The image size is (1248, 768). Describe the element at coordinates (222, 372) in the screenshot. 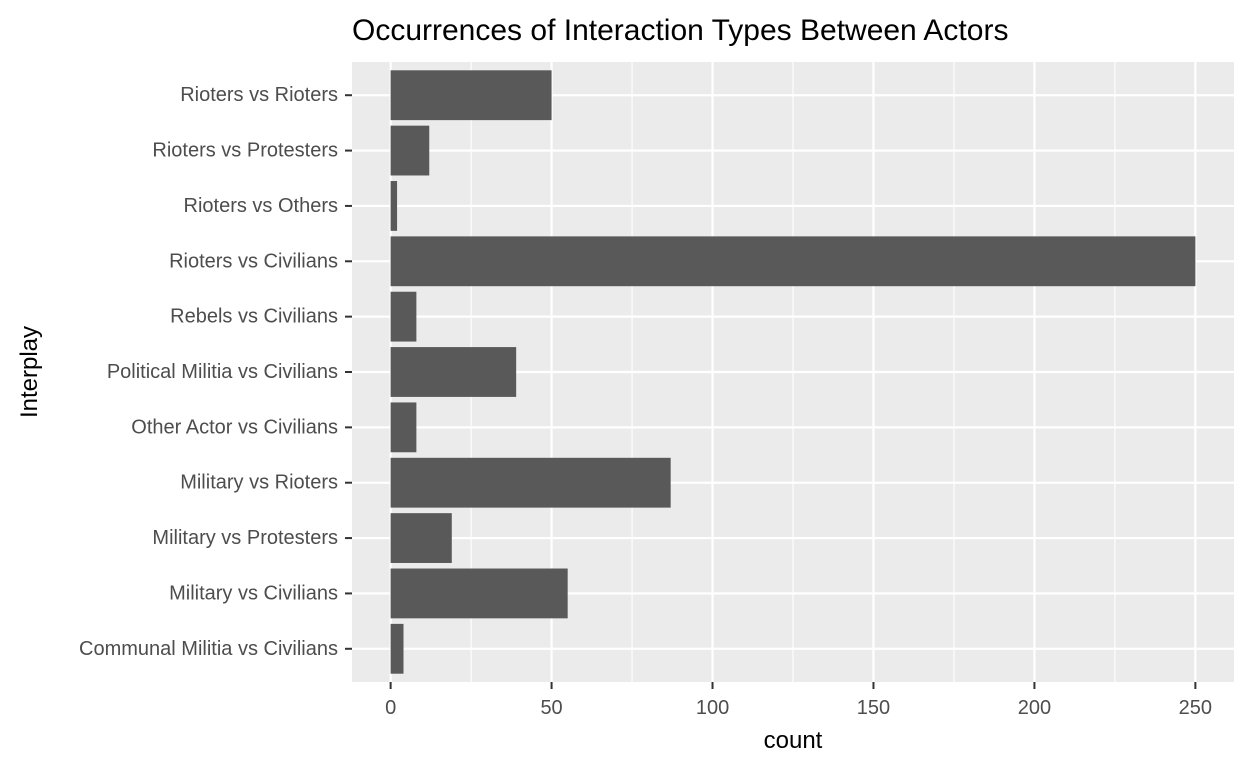

I see `y-tick-label: Political Militia vs Civilians` at that location.